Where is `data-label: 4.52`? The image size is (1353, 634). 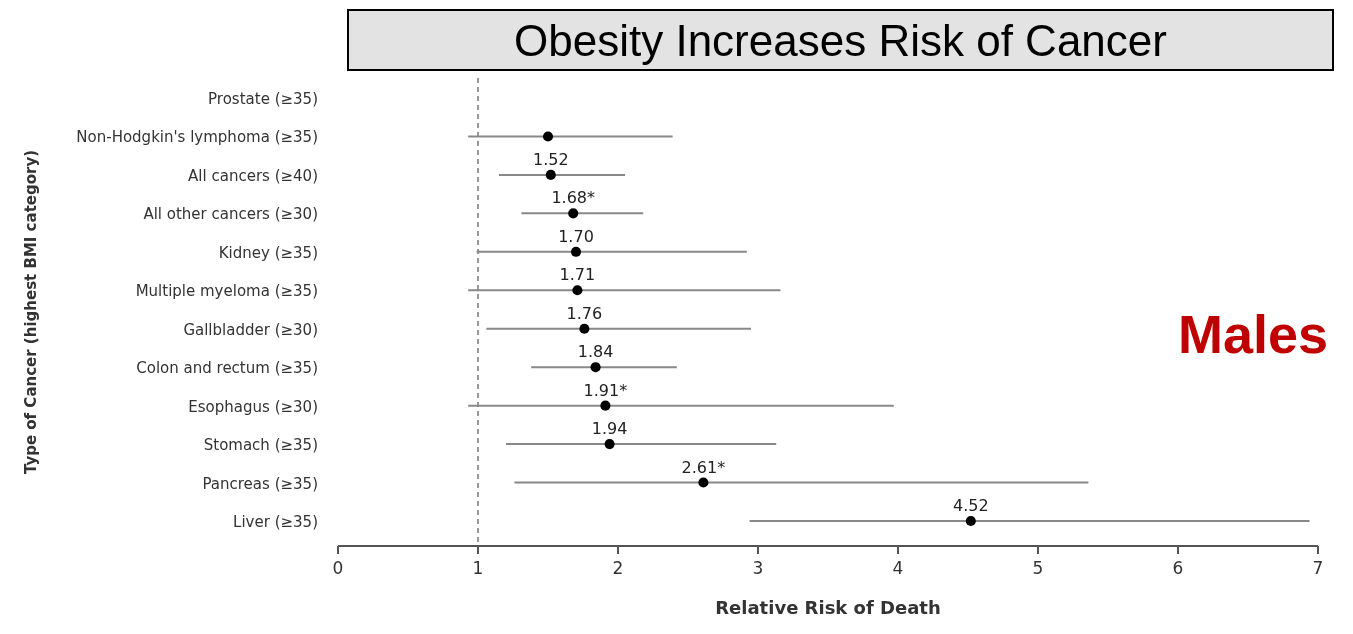
data-label: 4.52 is located at coordinates (970, 505).